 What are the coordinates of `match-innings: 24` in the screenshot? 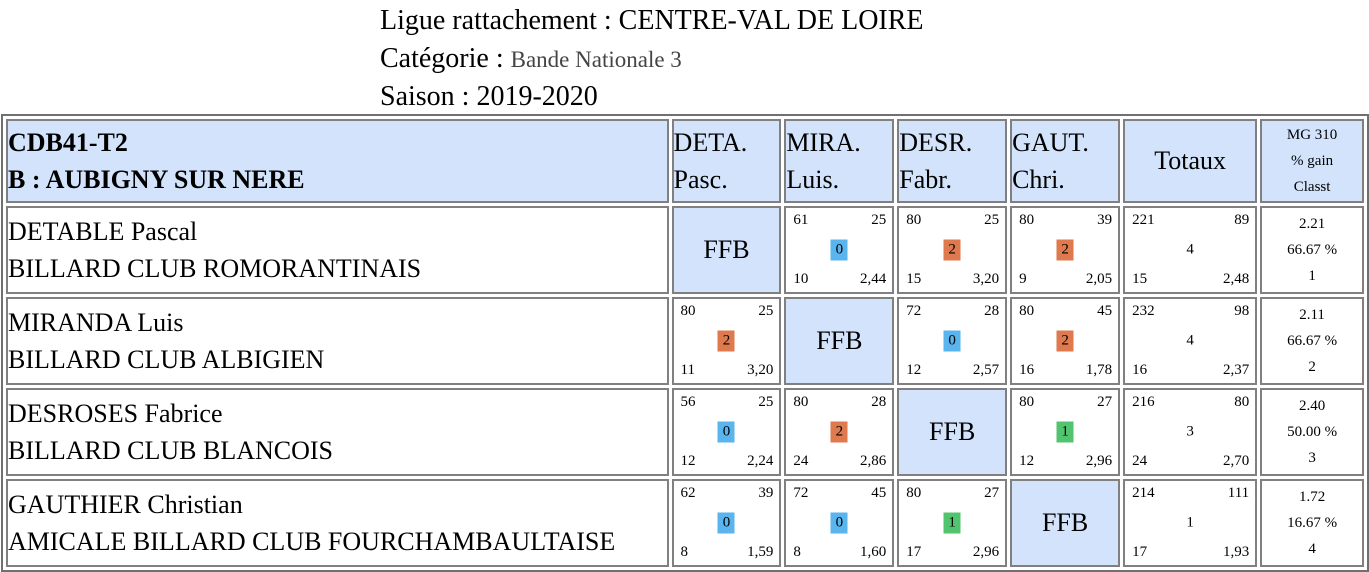 It's located at (801, 461).